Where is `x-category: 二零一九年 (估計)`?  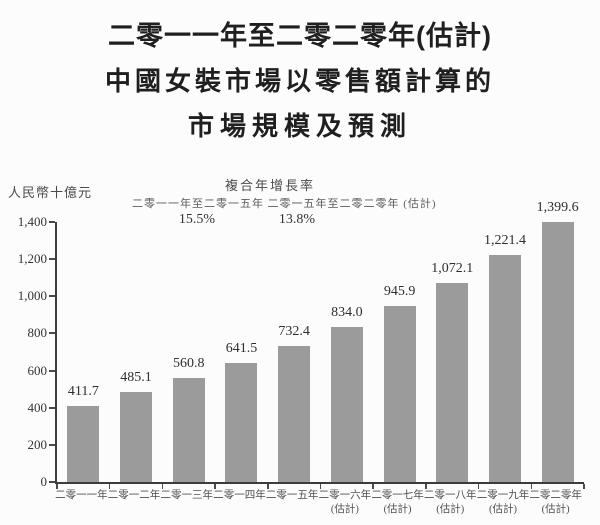
x-category: 二零一九年 (估計) is located at coordinates (503, 502).